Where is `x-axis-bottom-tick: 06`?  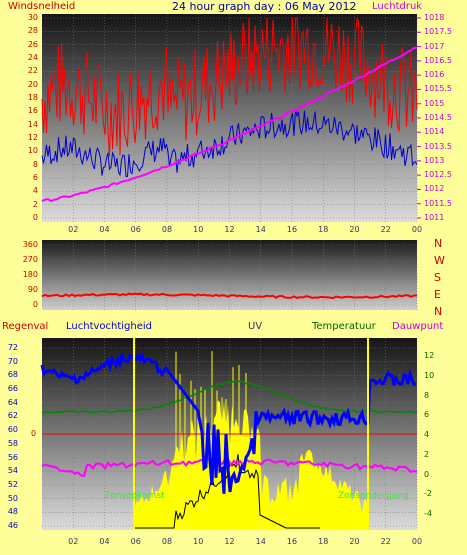
x-axis-bottom-tick: 06 is located at coordinates (135, 541).